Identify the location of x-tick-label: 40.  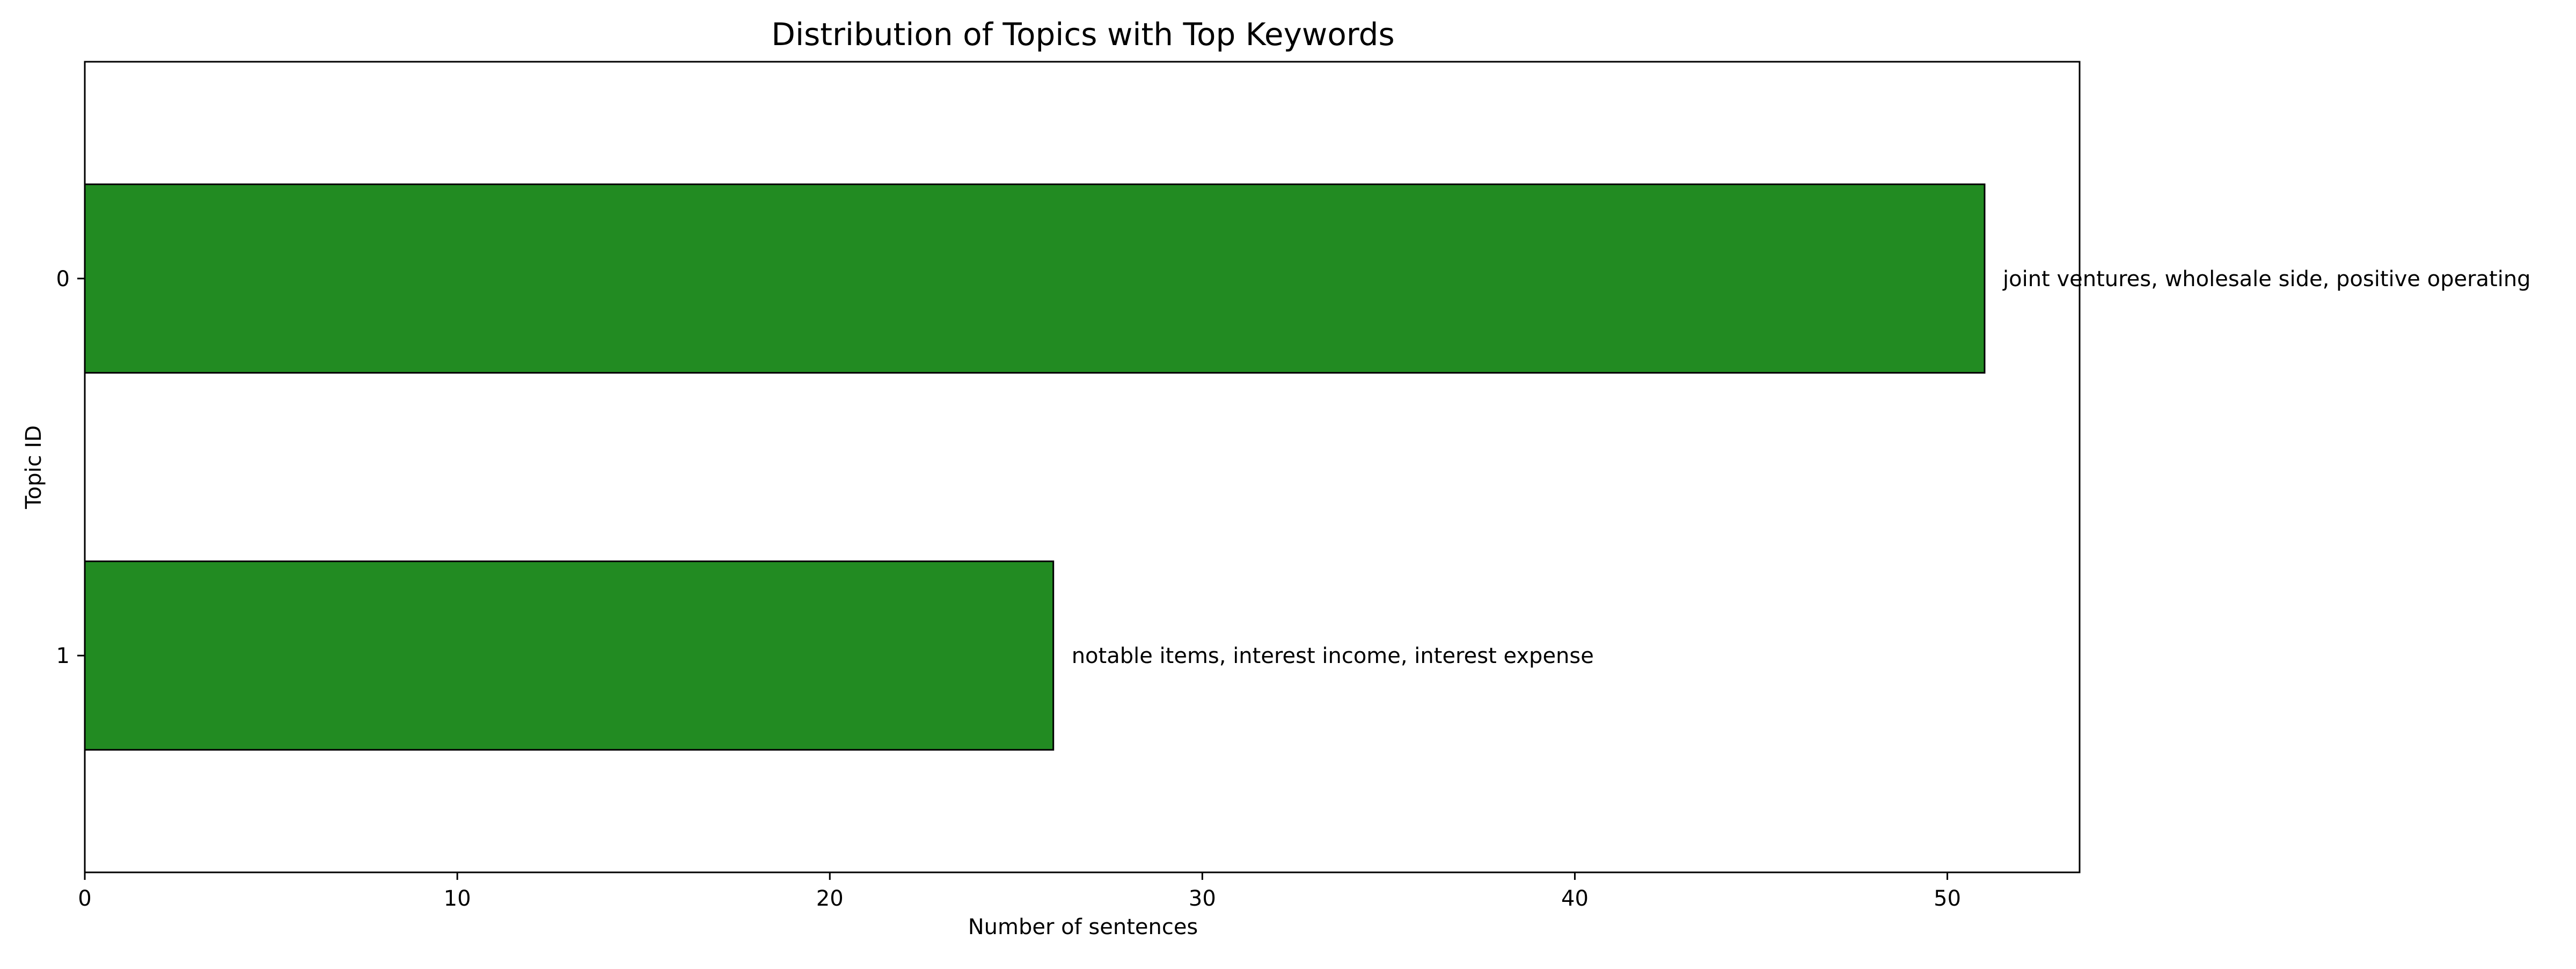
(1575, 898).